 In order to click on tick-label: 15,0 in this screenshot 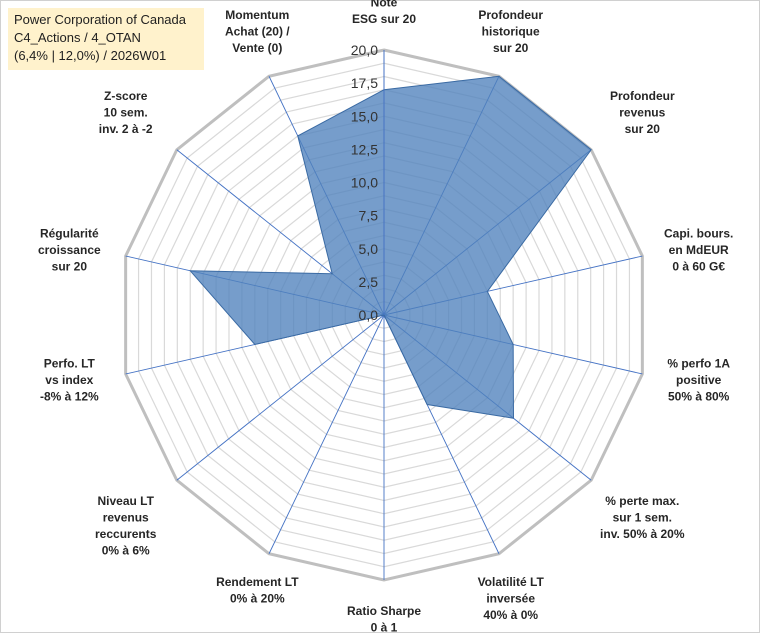, I will do `click(364, 116)`.